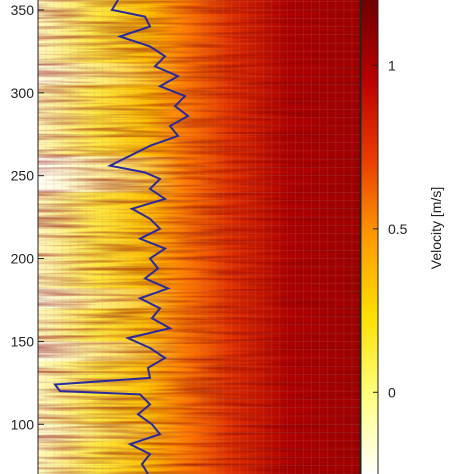  What do you see at coordinates (23, 176) in the screenshot?
I see `y-tick-label: 250` at bounding box center [23, 176].